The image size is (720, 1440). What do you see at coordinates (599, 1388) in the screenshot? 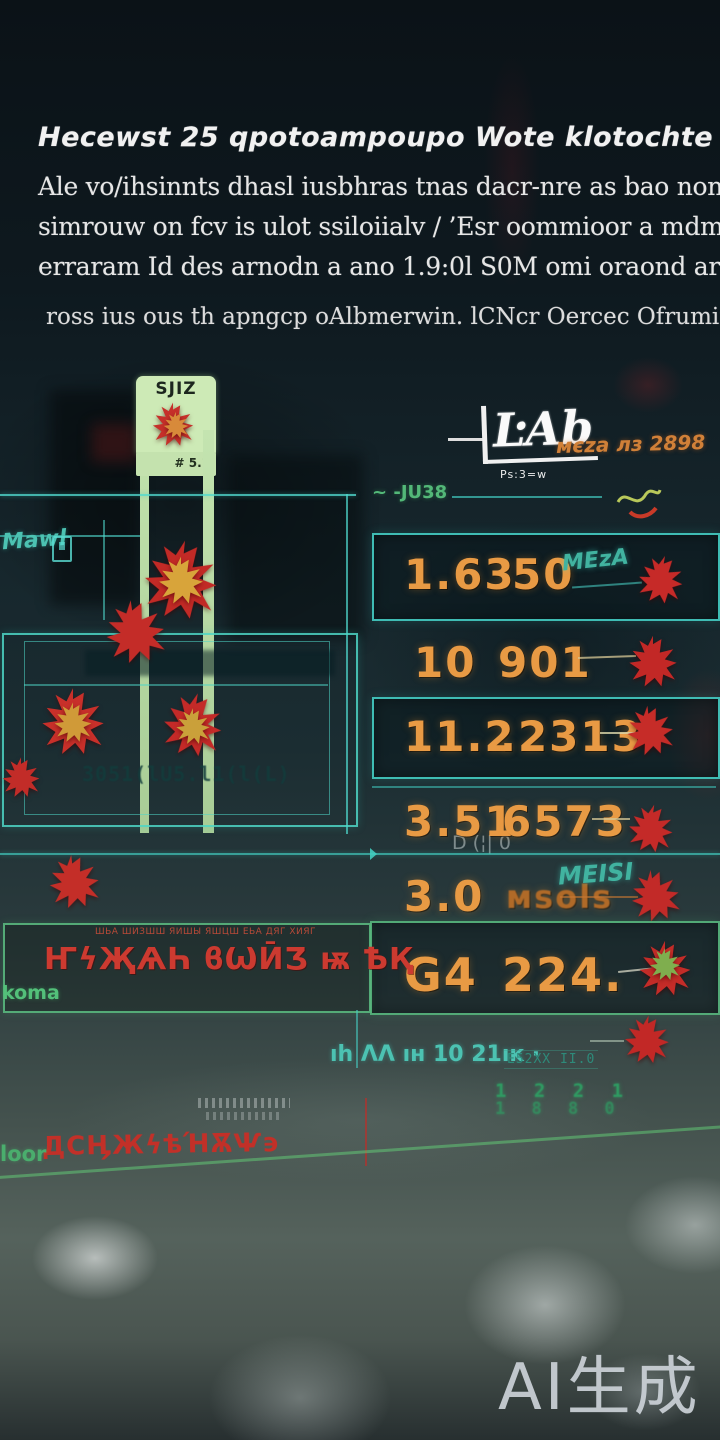
I see `ai-watermark: AI生成` at bounding box center [599, 1388].